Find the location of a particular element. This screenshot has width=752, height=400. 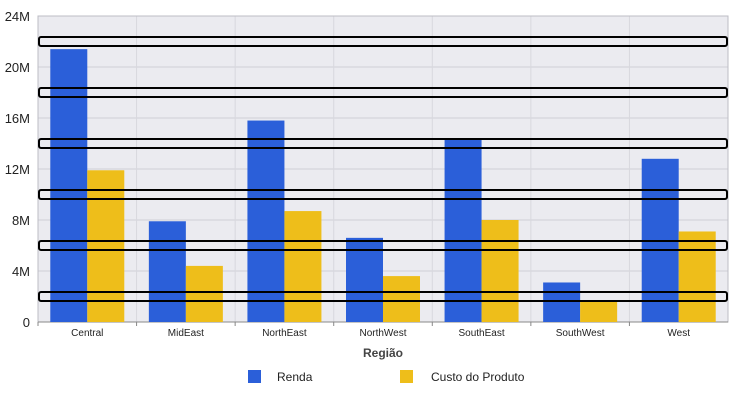

y-tick-label: 4M is located at coordinates (21, 271).